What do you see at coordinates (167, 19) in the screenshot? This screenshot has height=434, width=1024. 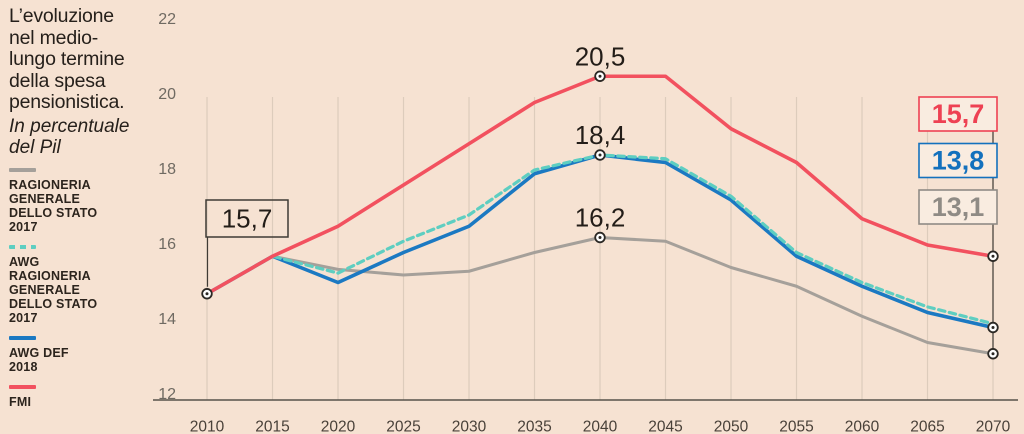 I see `y-tick-label-22: 22` at bounding box center [167, 19].